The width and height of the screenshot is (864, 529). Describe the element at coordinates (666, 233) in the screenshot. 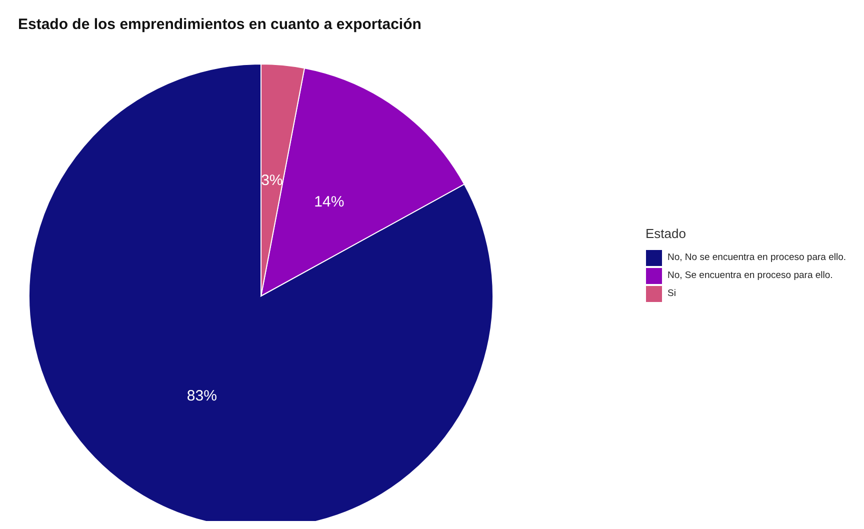

I see `legend-title: Estado` at that location.